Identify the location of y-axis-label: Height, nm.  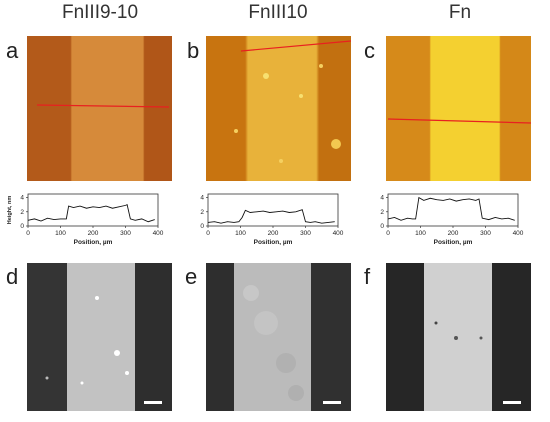
(10, 210).